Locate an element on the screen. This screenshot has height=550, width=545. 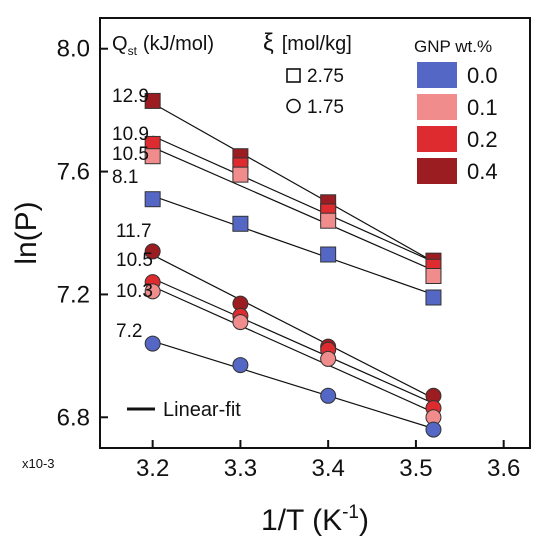
qst-value-label: 8.1 is located at coordinates (125, 177).